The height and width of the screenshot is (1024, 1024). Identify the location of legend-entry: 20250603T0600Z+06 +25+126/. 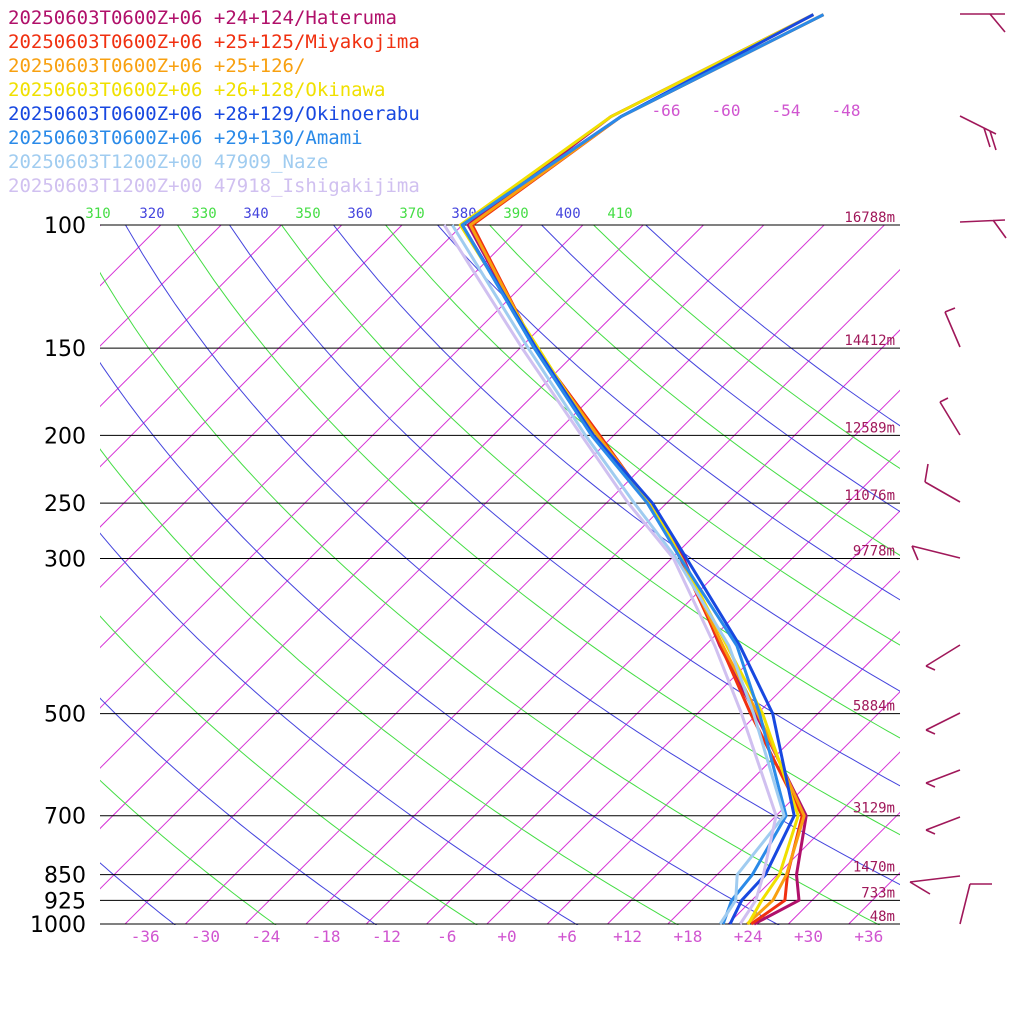
(157, 66).